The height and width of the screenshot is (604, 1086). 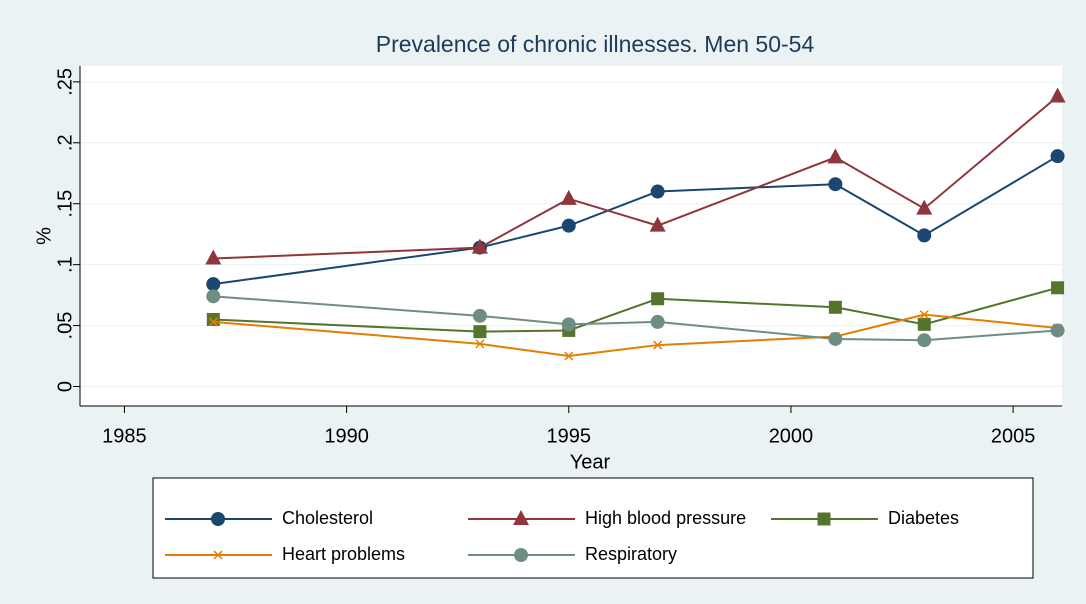 I want to click on y-tick-label: .15, so click(x=65, y=204).